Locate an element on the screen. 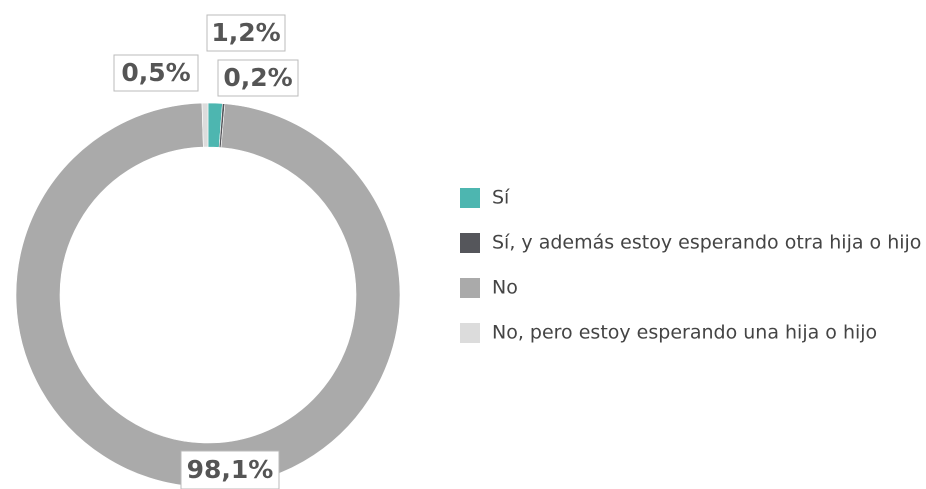 This screenshot has height=489, width=926. data-label: 98,1% is located at coordinates (230, 469).